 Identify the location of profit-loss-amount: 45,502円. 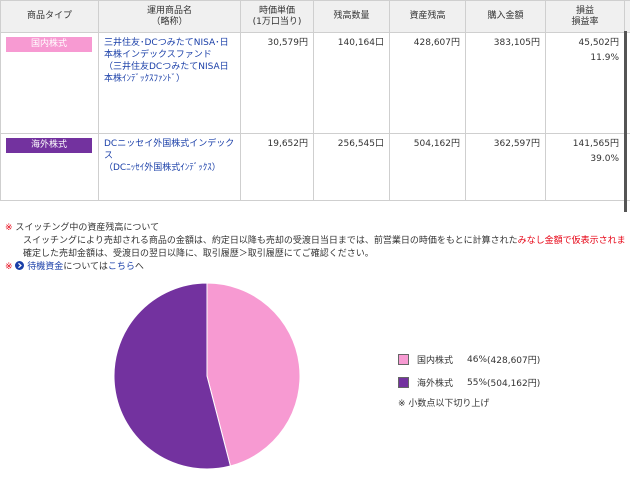
(599, 43).